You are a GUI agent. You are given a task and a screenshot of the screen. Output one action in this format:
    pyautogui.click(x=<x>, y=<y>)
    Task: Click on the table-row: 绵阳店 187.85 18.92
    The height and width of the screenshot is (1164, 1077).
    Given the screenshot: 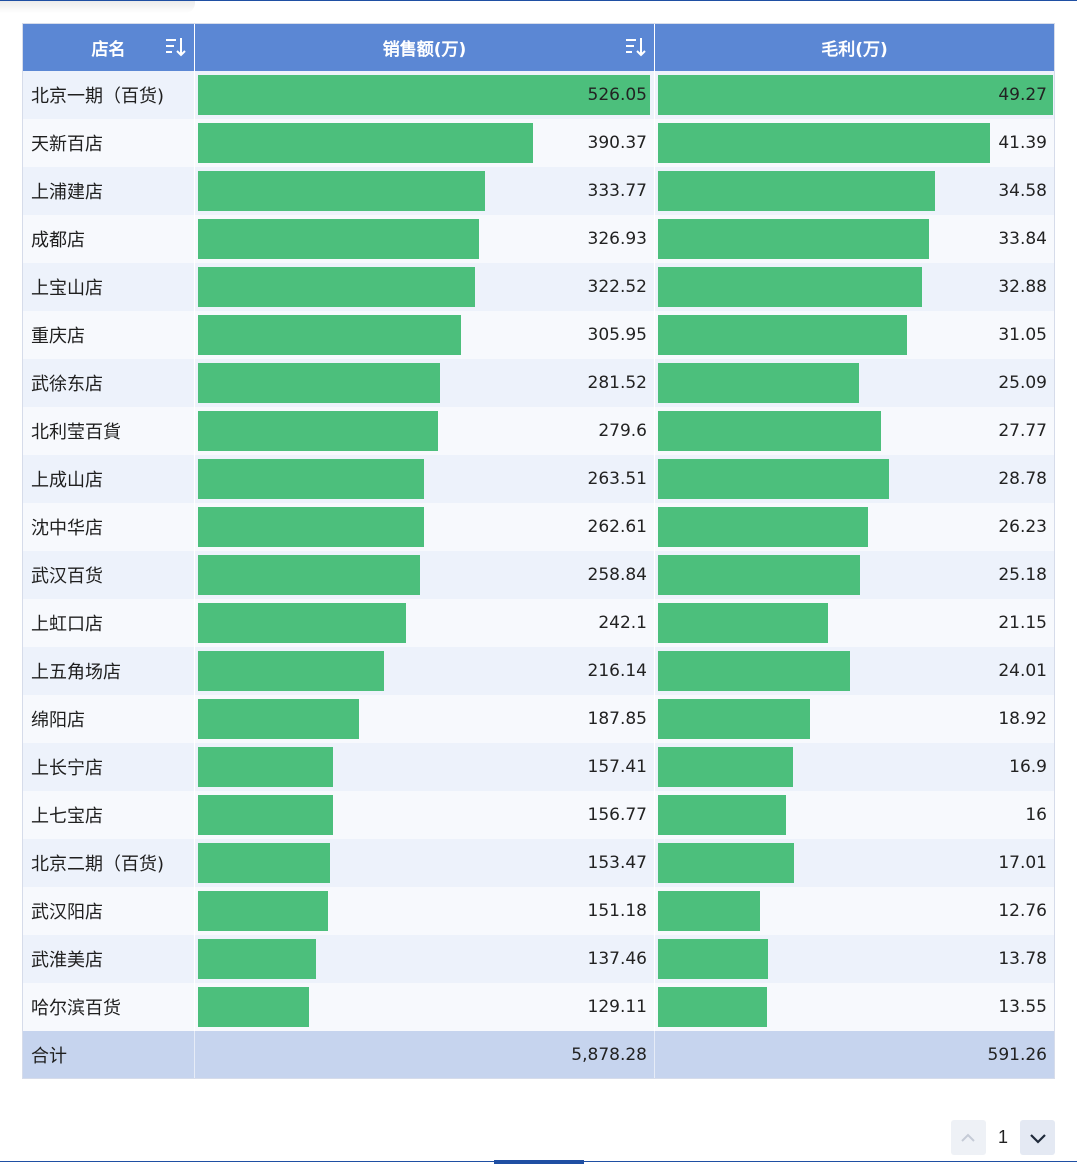 What is the action you would take?
    pyautogui.click(x=538, y=719)
    